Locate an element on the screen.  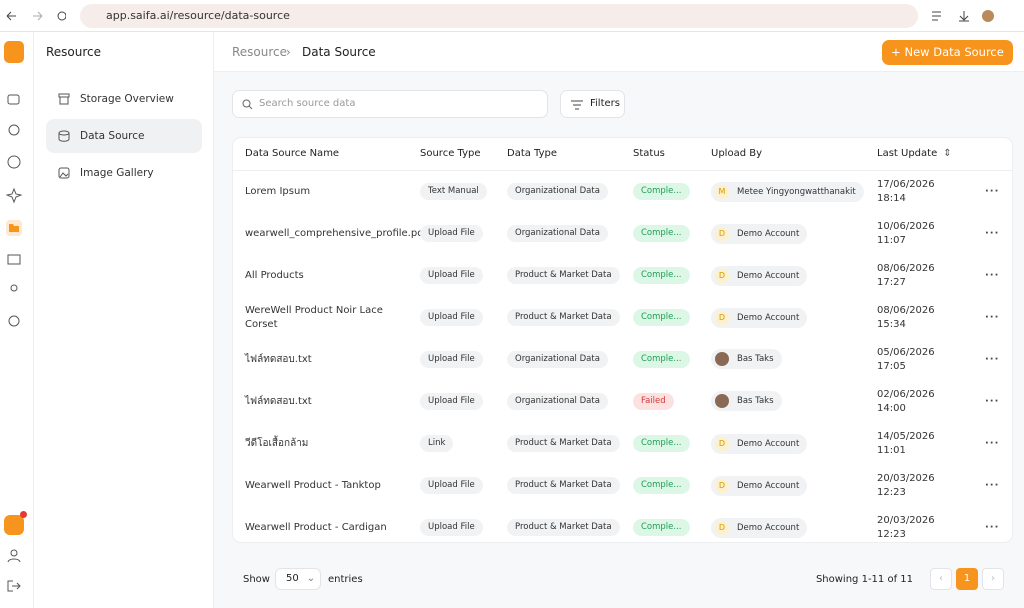
actions-header is located at coordinates (992, 154).